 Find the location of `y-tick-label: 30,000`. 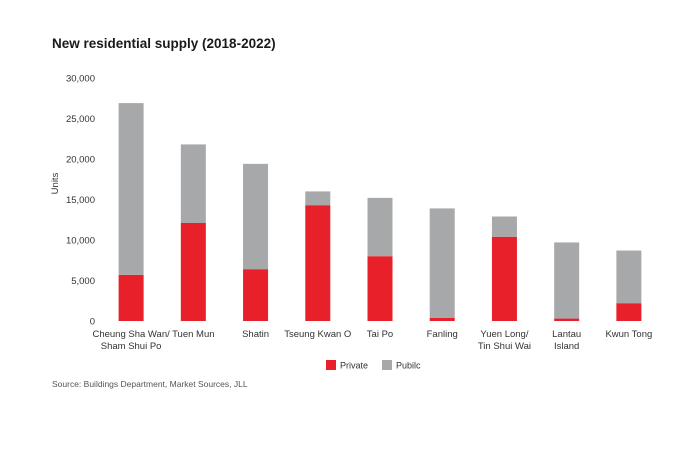

y-tick-label: 30,000 is located at coordinates (80, 79).